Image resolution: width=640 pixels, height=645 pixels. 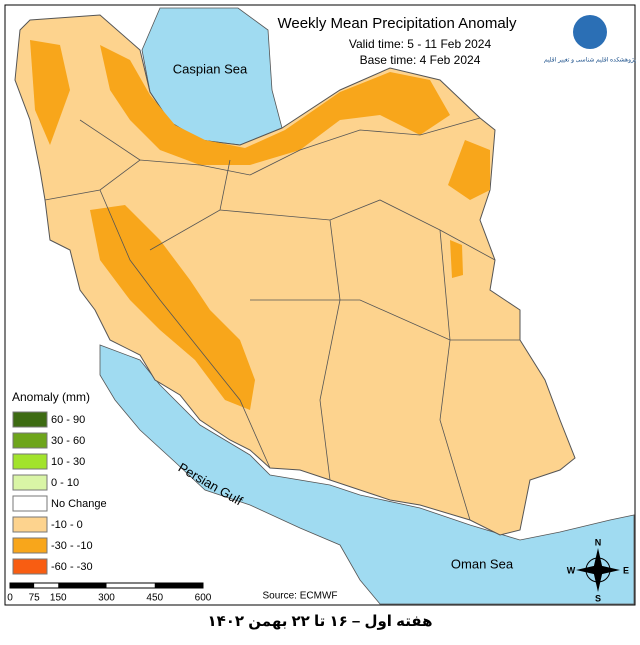 What do you see at coordinates (72, 567) in the screenshot?
I see `legend-label: -60 - -30` at bounding box center [72, 567].